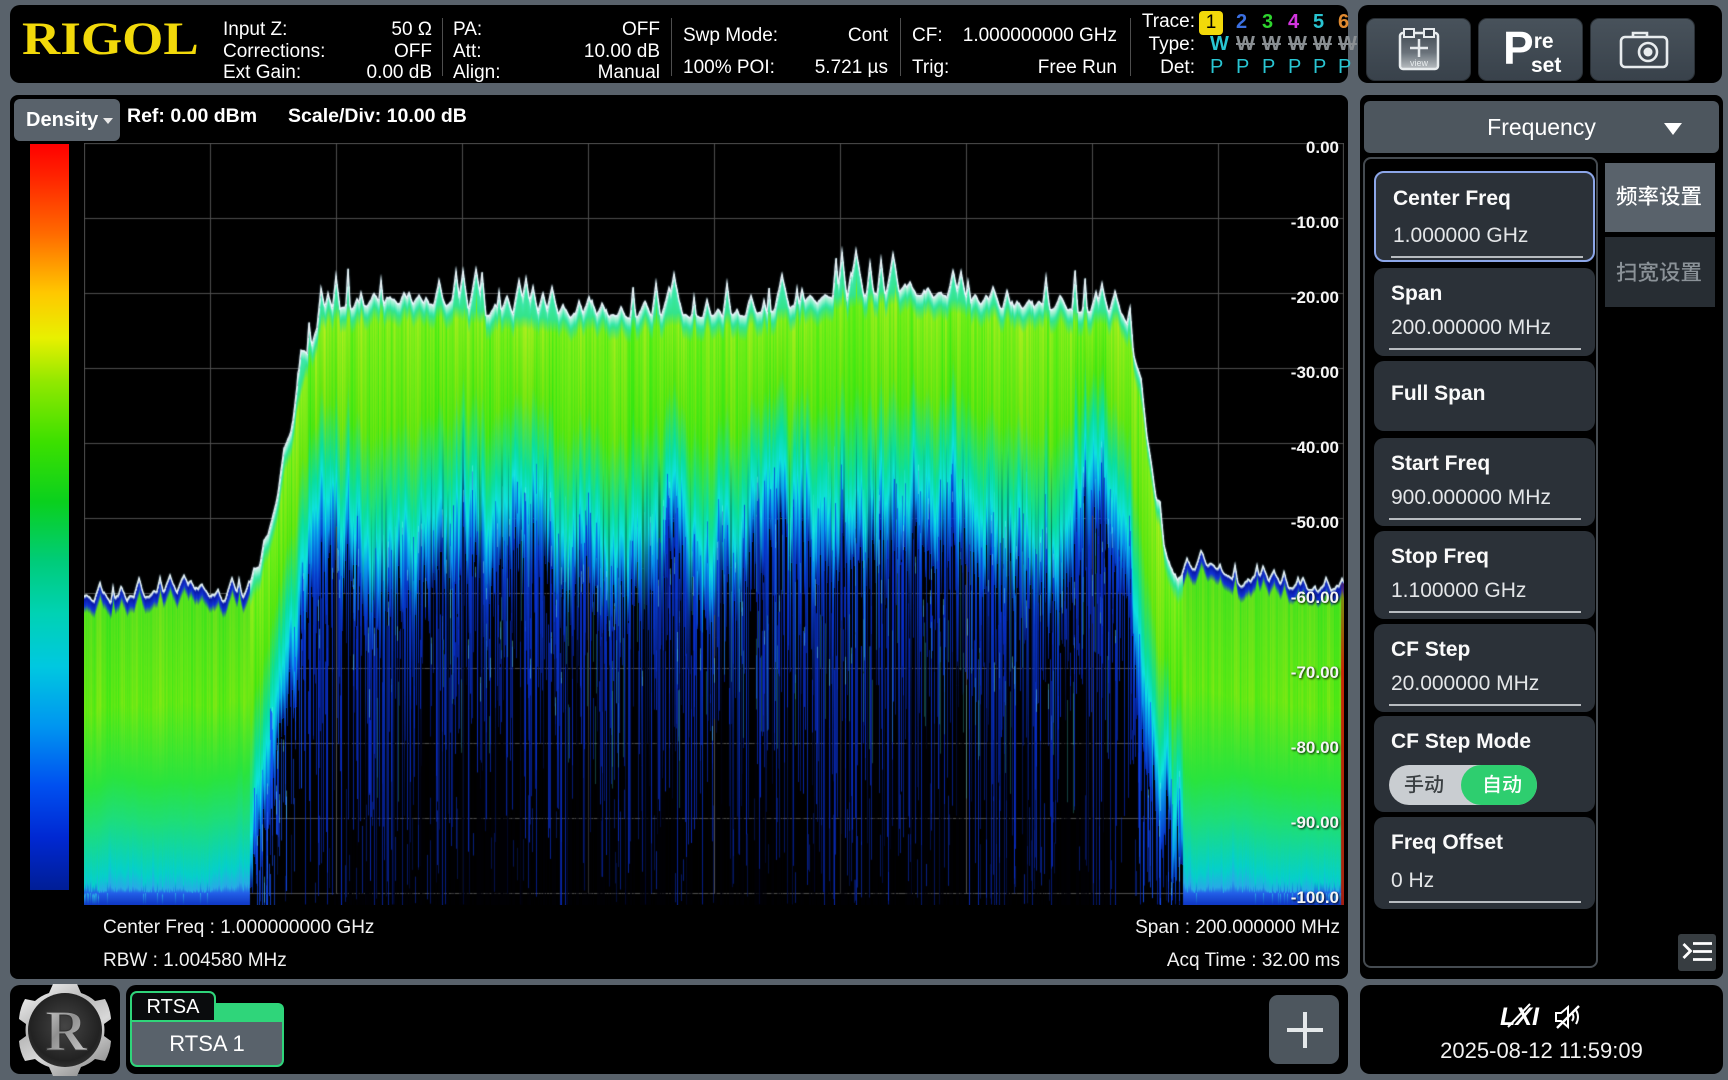 This screenshot has height=1080, width=1728. Describe the element at coordinates (1419, 63) in the screenshot. I see `svg-text: view` at that location.